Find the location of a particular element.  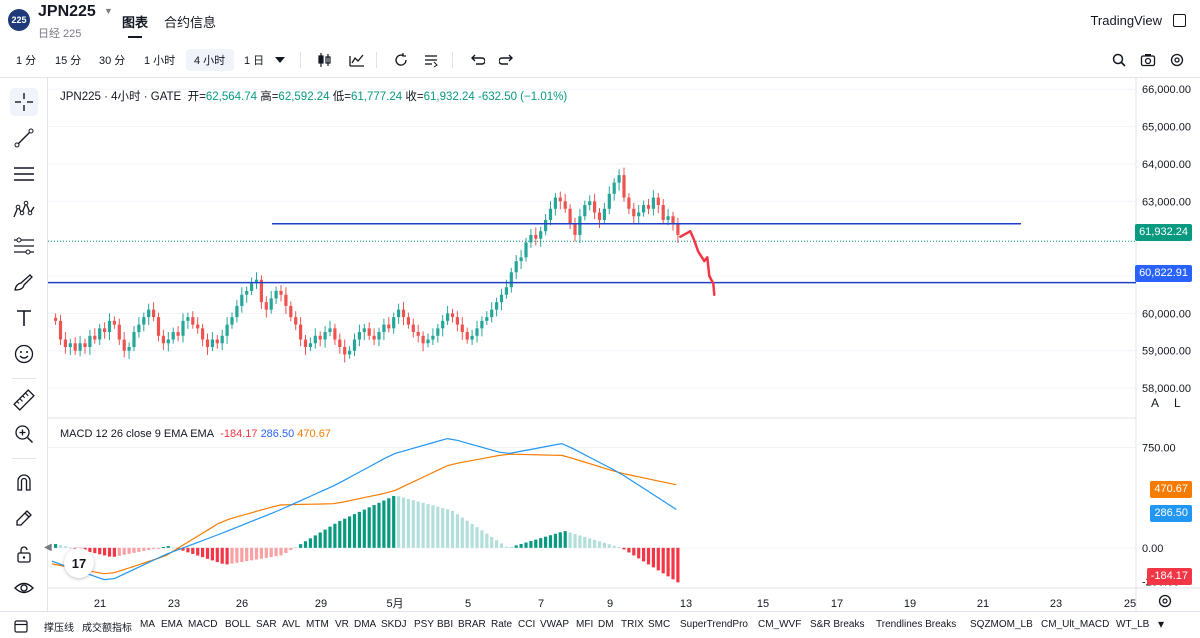

horizontal-lines-icon is located at coordinates (24, 174).